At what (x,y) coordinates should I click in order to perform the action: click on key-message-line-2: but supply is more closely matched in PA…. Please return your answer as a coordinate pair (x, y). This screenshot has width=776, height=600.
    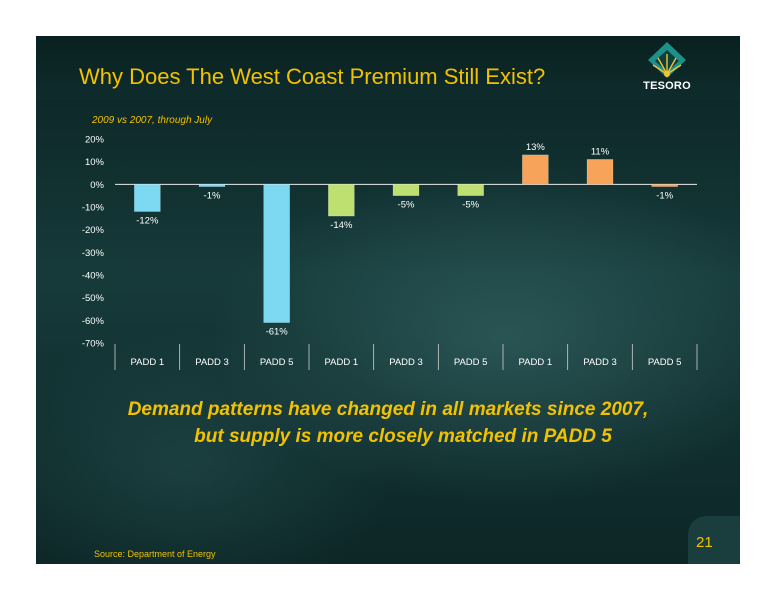
    Looking at the image, I should click on (403, 436).